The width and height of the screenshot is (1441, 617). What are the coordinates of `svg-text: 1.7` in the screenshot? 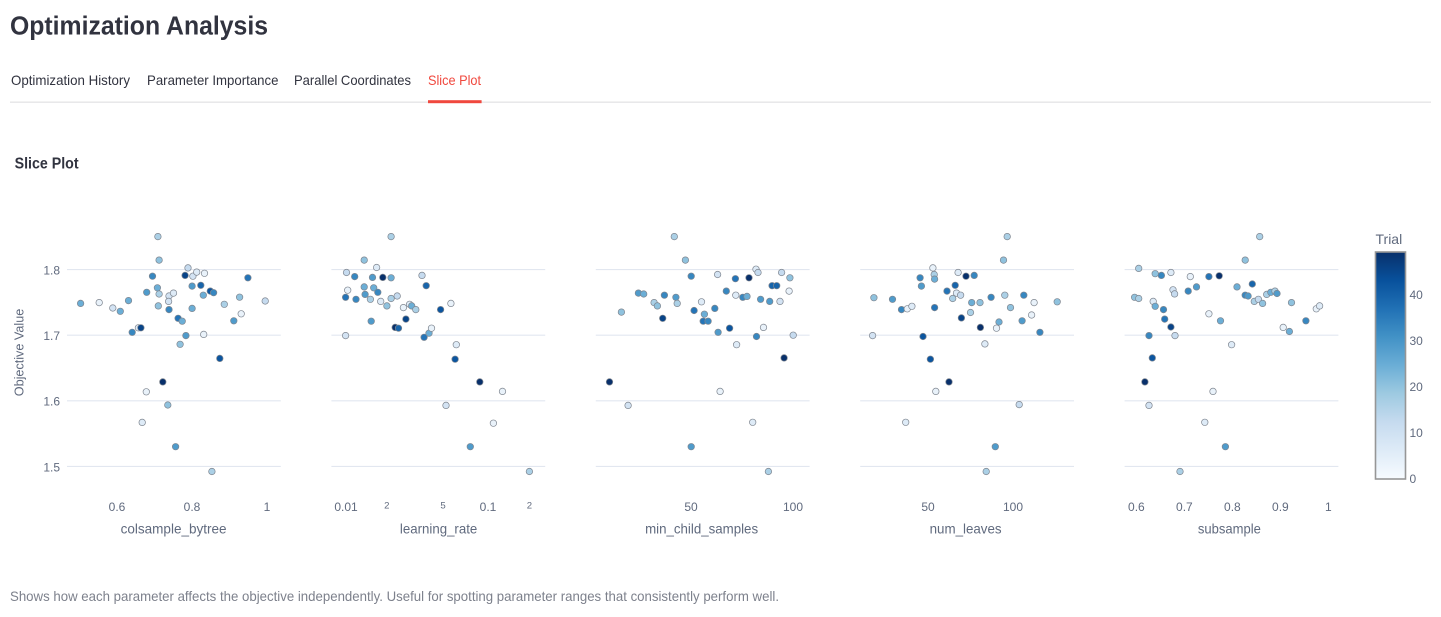 It's located at (51, 336).